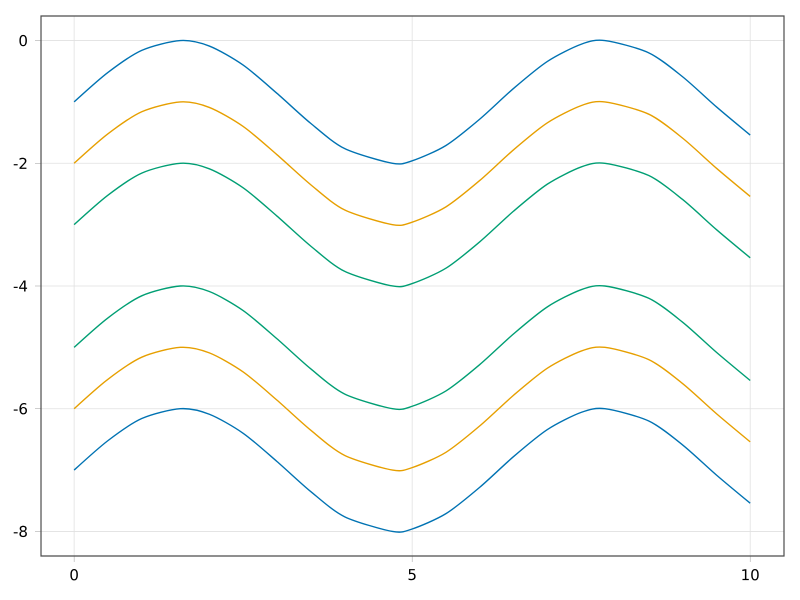 The width and height of the screenshot is (800, 600). What do you see at coordinates (750, 574) in the screenshot?
I see `x-tick-label: 10` at bounding box center [750, 574].